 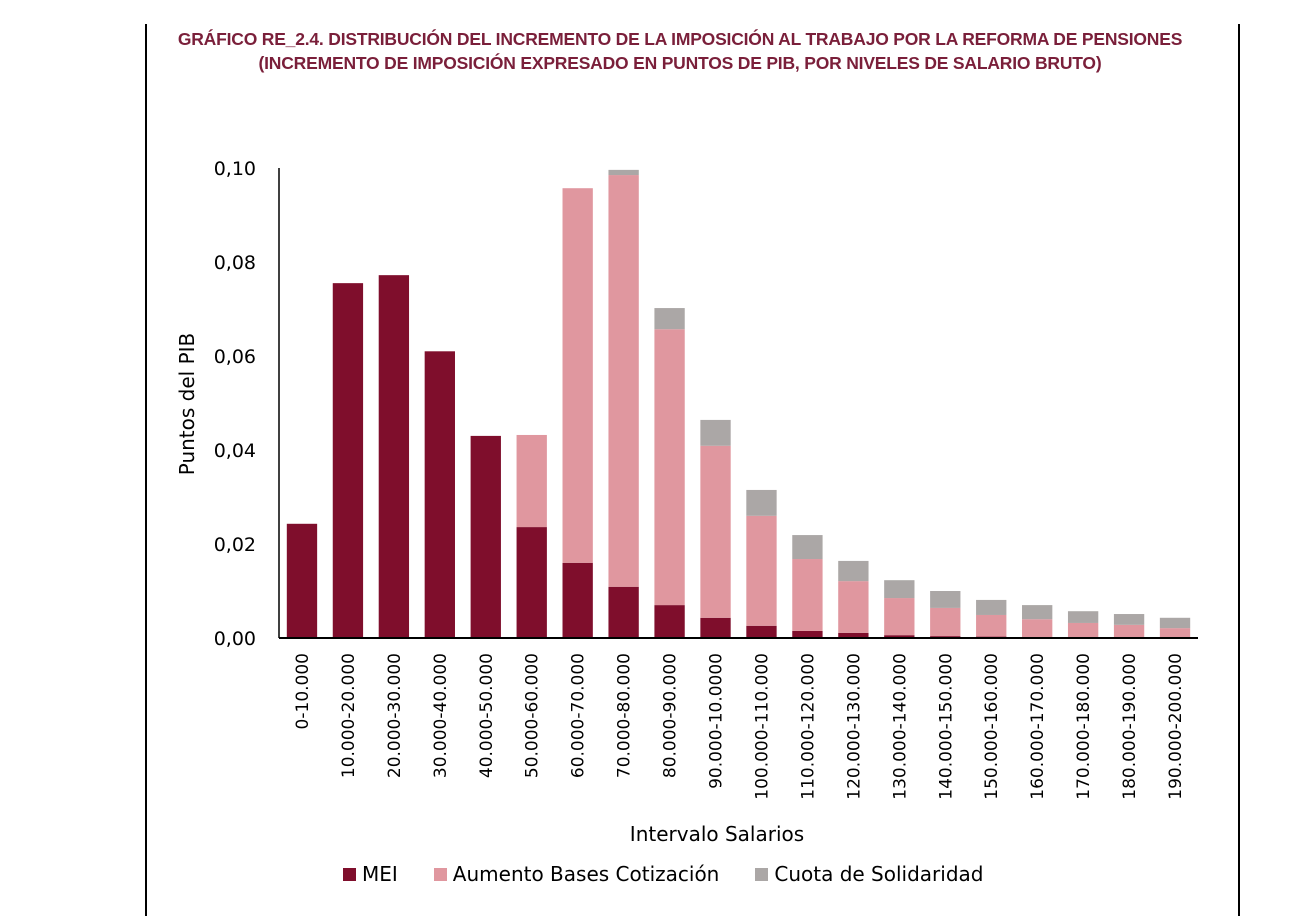 What do you see at coordinates (992, 726) in the screenshot?
I see `x-category-label: 150.000-160.000` at bounding box center [992, 726].